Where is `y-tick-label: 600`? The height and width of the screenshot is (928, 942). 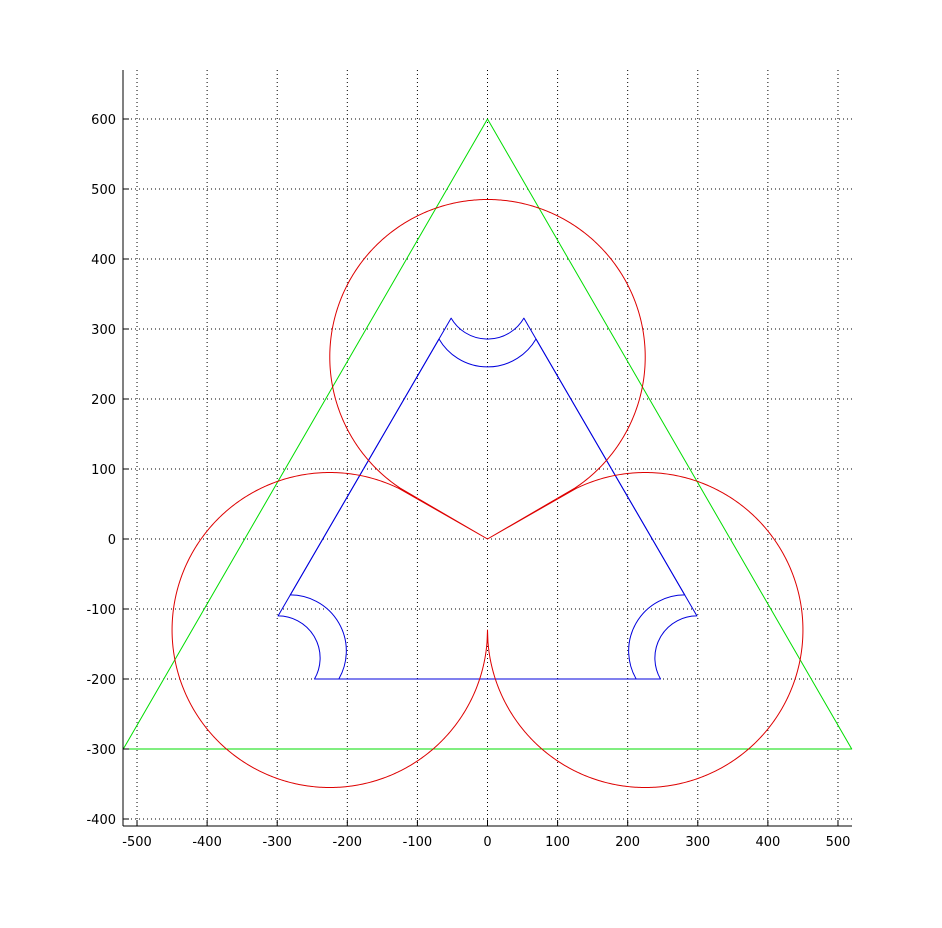 y-tick-label: 600 is located at coordinates (103, 120).